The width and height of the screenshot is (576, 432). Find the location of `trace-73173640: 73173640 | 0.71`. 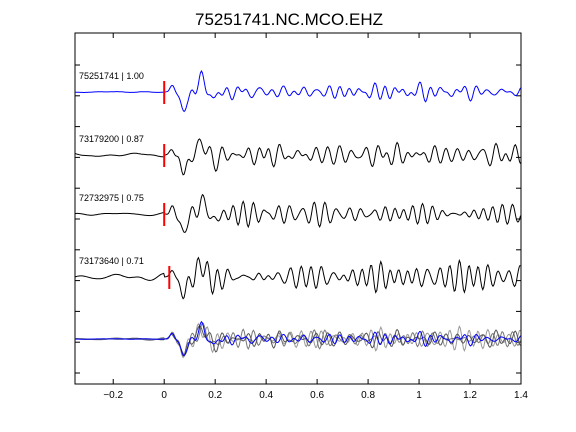

trace-73173640: 73173640 | 0.71 is located at coordinates (297, 278).